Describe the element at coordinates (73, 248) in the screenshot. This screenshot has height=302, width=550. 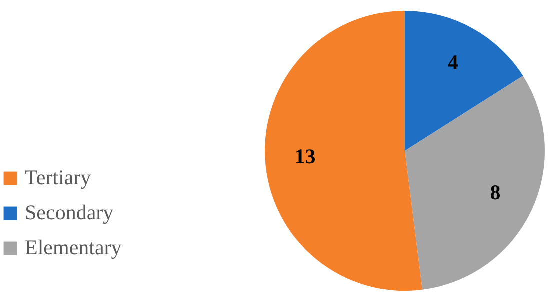
I see `legend-label: Elementary` at that location.